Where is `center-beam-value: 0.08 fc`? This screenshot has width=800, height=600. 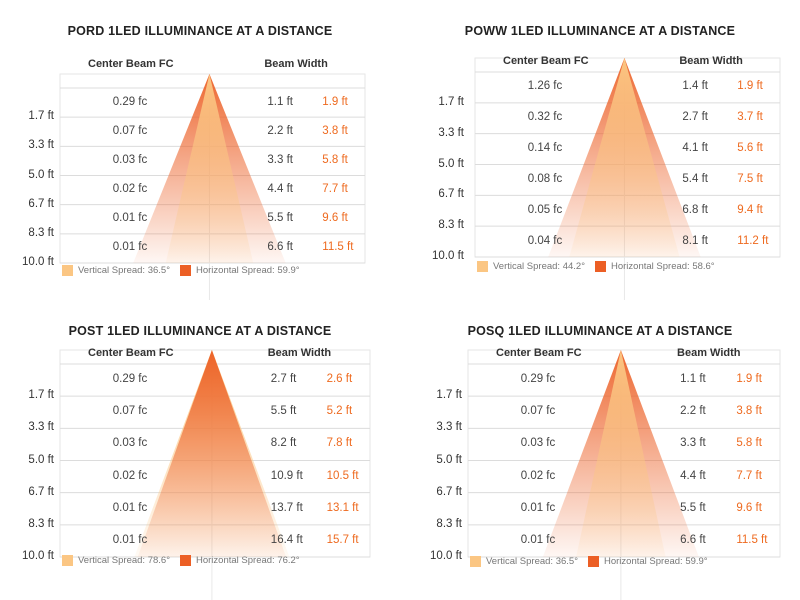 center-beam-value: 0.08 fc is located at coordinates (545, 178).